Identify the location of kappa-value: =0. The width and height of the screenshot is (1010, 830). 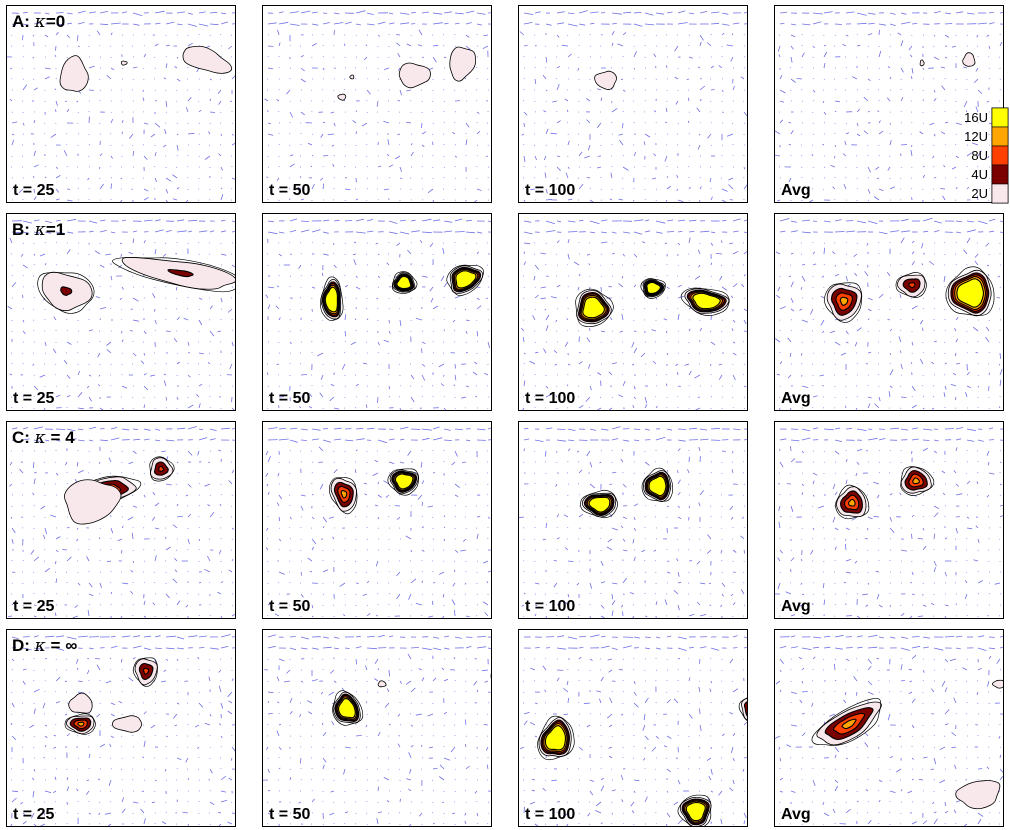
(55, 21).